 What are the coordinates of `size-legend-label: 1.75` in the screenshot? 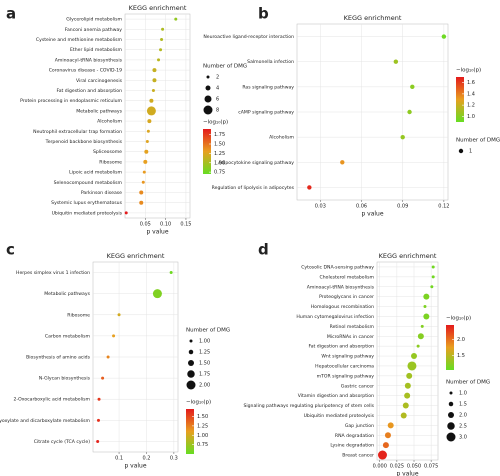 It's located at (204, 375).